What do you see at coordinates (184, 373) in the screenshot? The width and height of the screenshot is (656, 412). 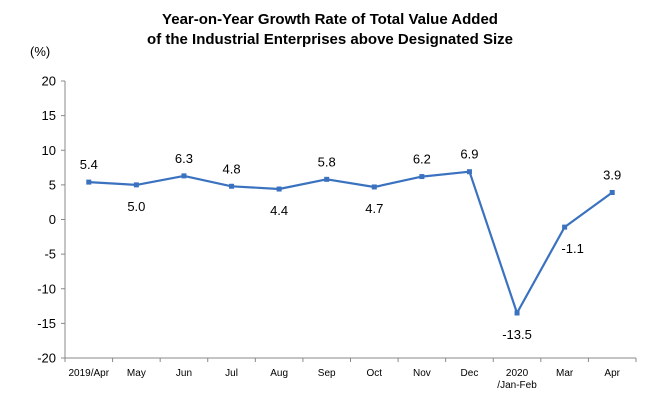 I see `x-tick-label: Jun` at bounding box center [184, 373].